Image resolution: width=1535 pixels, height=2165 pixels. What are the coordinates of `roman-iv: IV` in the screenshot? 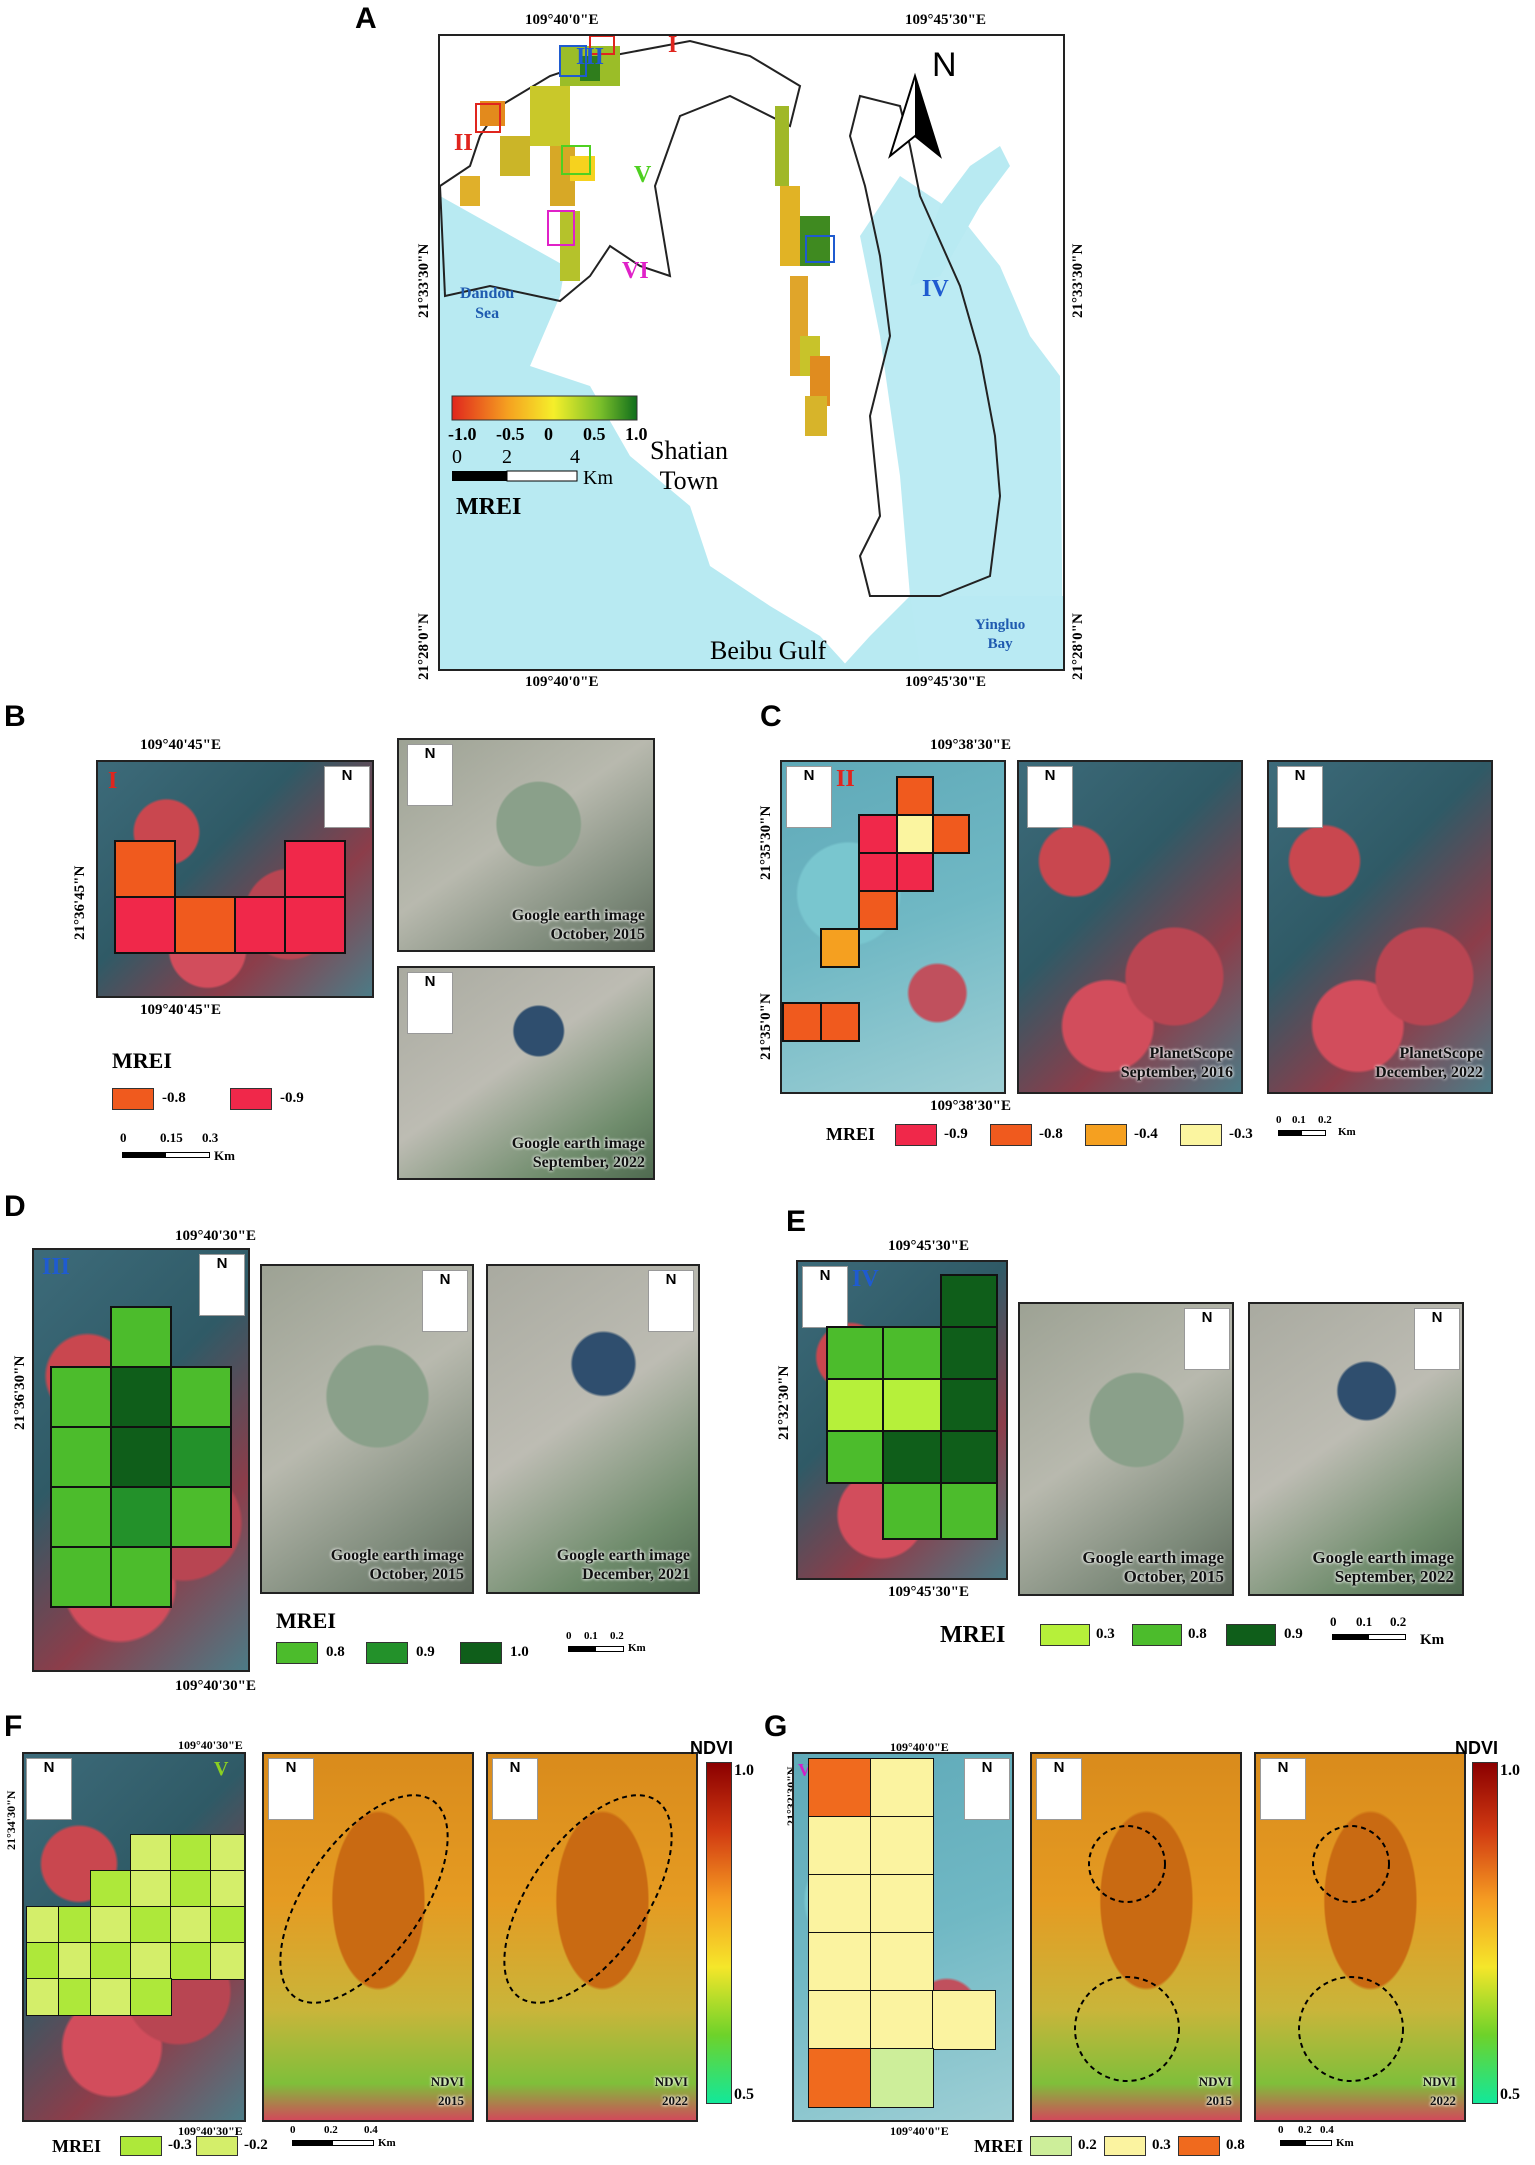 It's located at (935, 289).